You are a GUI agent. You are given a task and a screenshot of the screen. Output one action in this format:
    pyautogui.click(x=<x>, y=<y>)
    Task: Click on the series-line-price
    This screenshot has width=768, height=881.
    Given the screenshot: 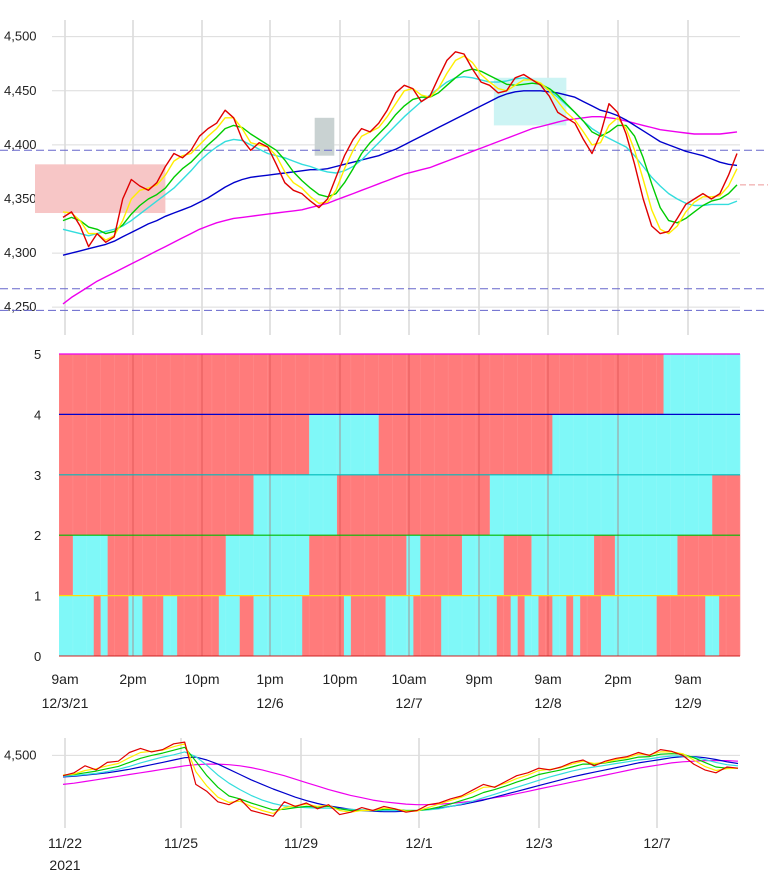 What is the action you would take?
    pyautogui.click(x=400, y=779)
    